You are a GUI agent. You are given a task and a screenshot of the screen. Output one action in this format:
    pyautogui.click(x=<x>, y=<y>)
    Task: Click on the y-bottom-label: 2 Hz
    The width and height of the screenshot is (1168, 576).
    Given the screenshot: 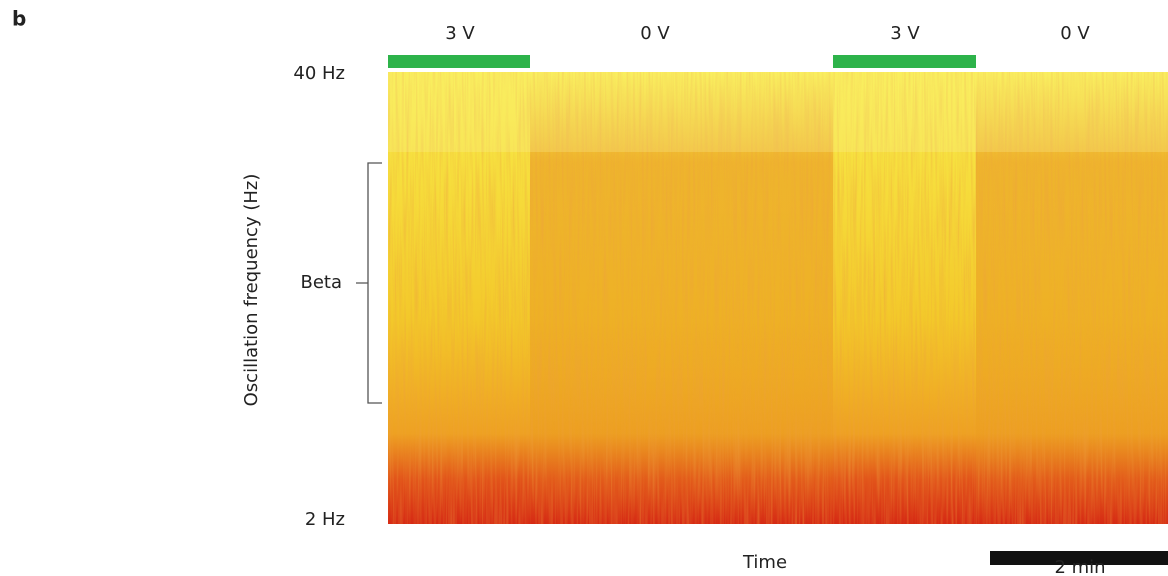 What is the action you would take?
    pyautogui.click(x=325, y=519)
    